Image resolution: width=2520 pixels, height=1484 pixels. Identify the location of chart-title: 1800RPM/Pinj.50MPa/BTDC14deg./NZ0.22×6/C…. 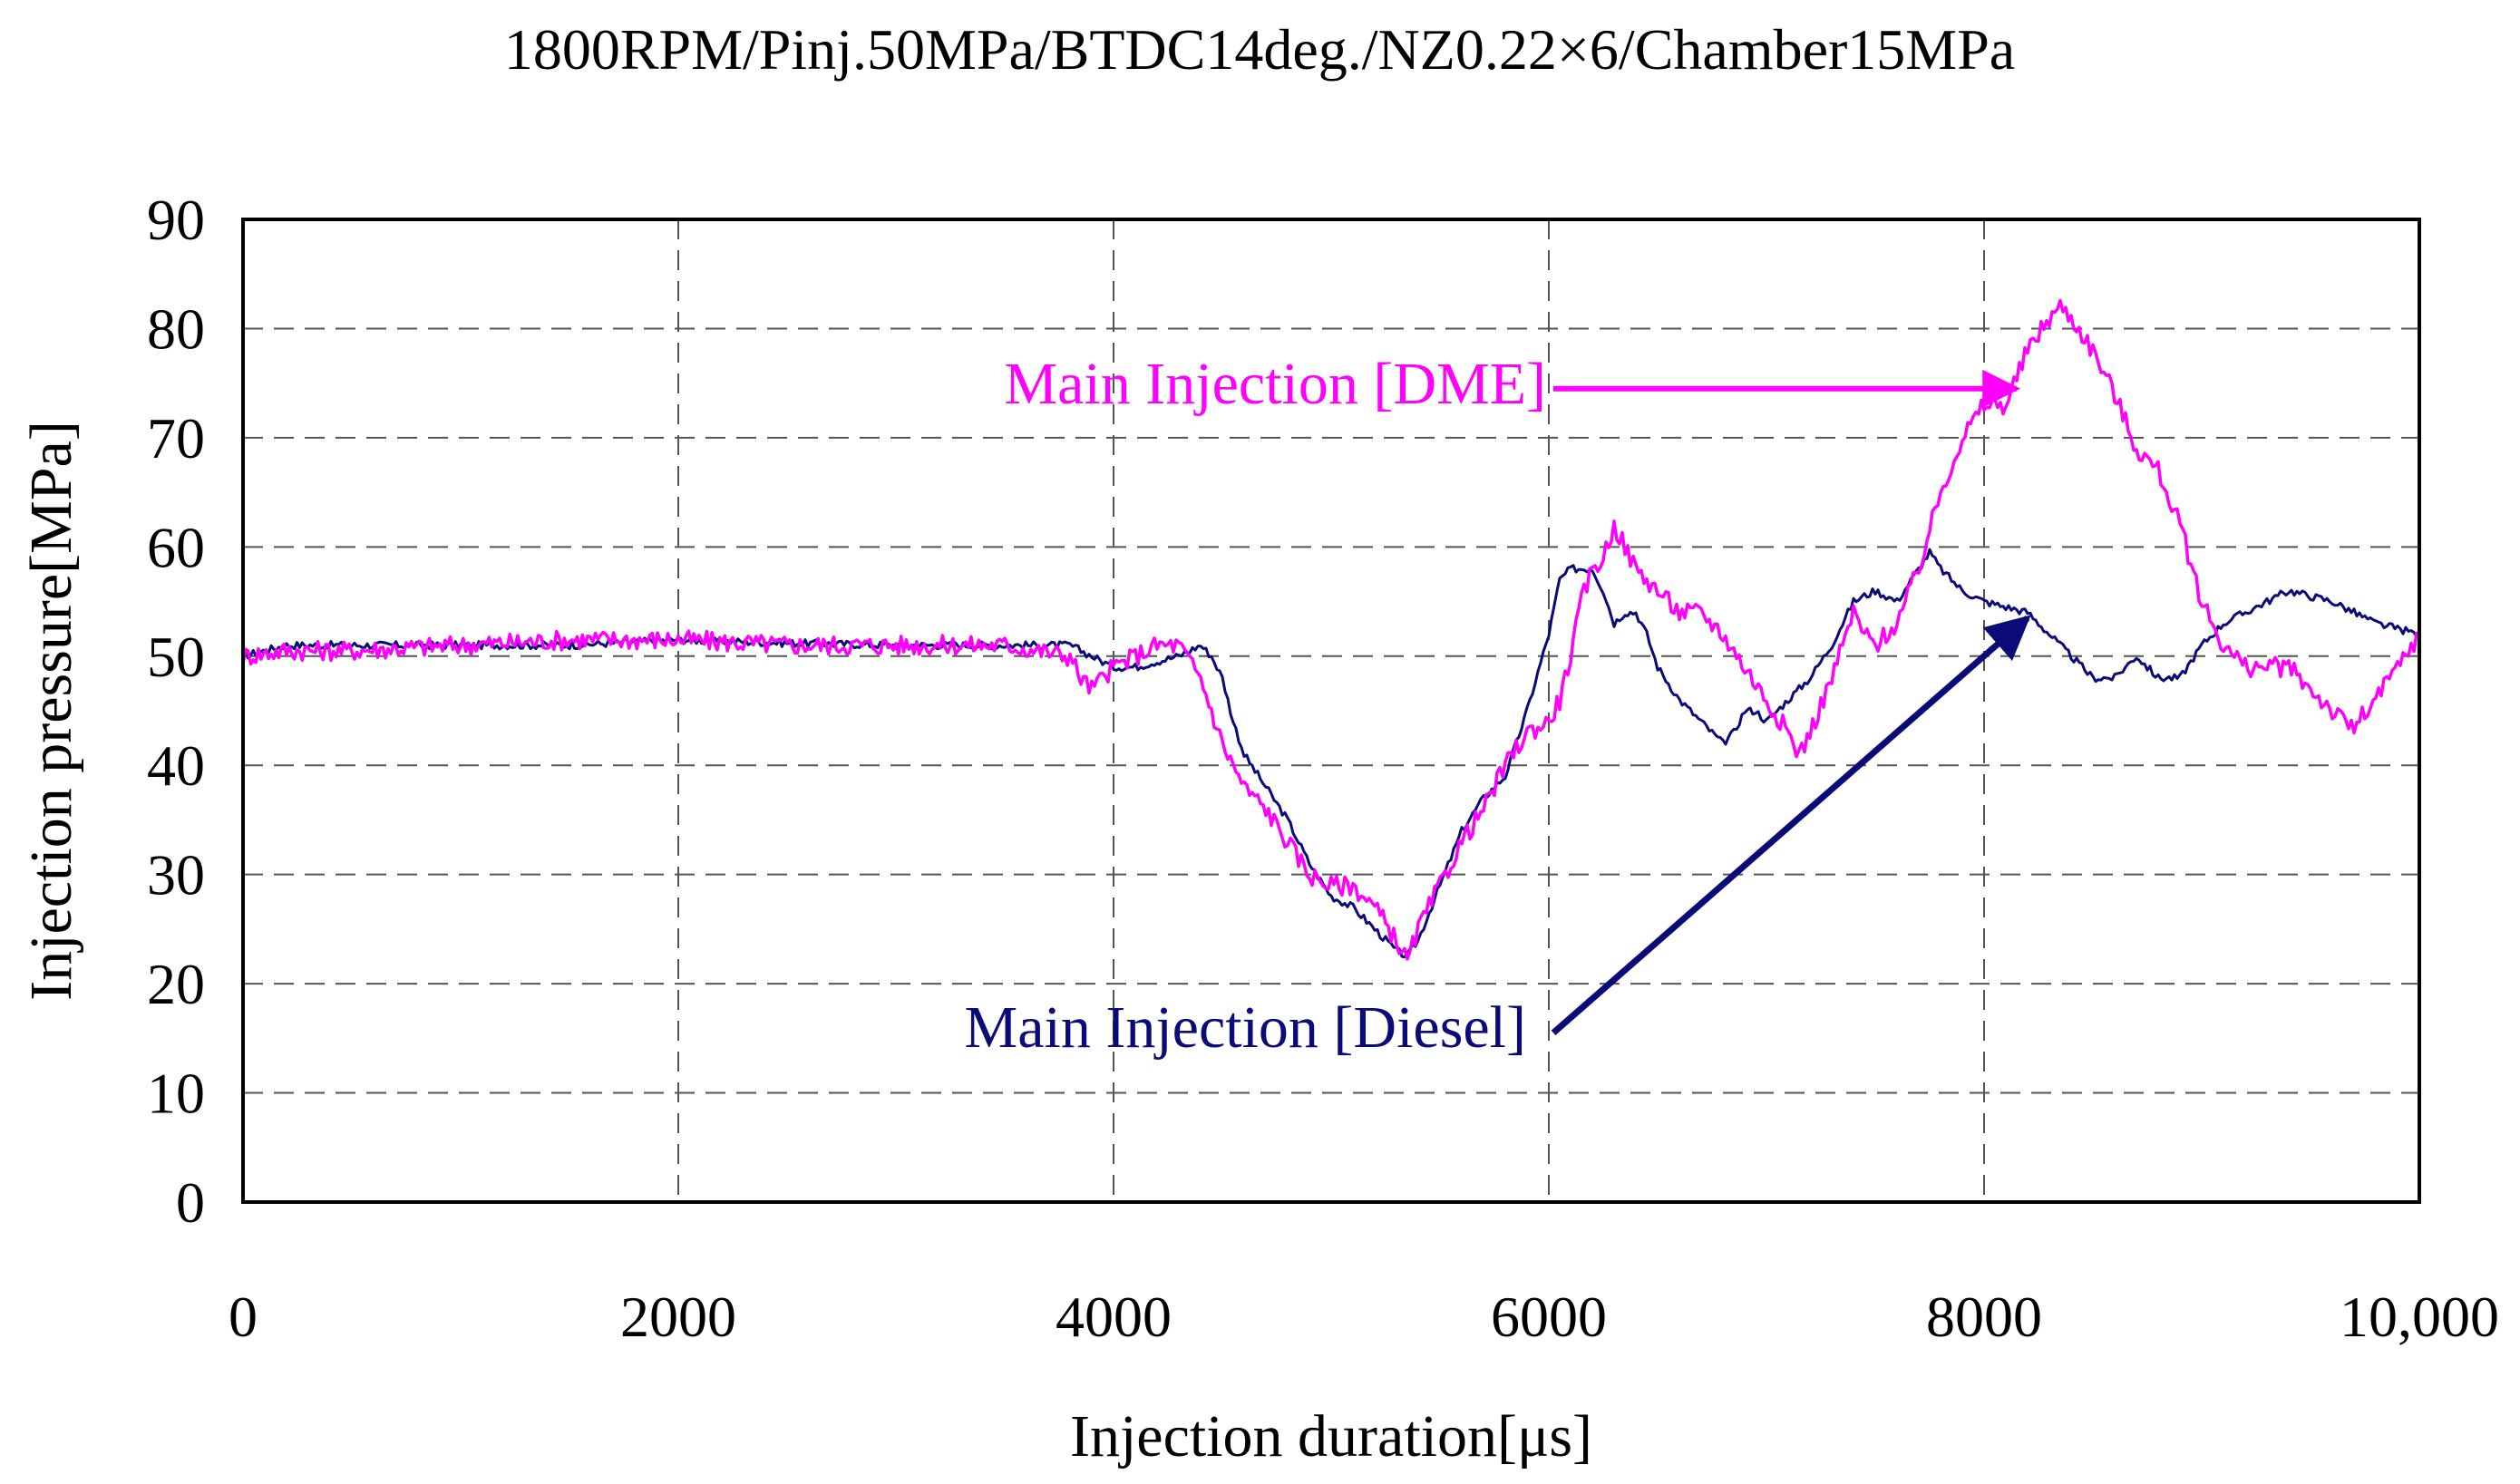
(1259, 50).